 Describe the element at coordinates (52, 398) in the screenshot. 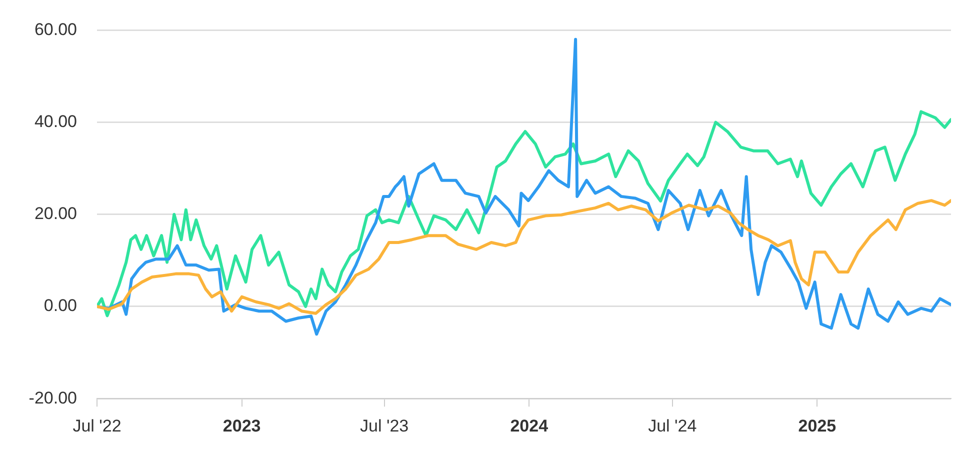

I see `y-tick-label: -20.00` at that location.